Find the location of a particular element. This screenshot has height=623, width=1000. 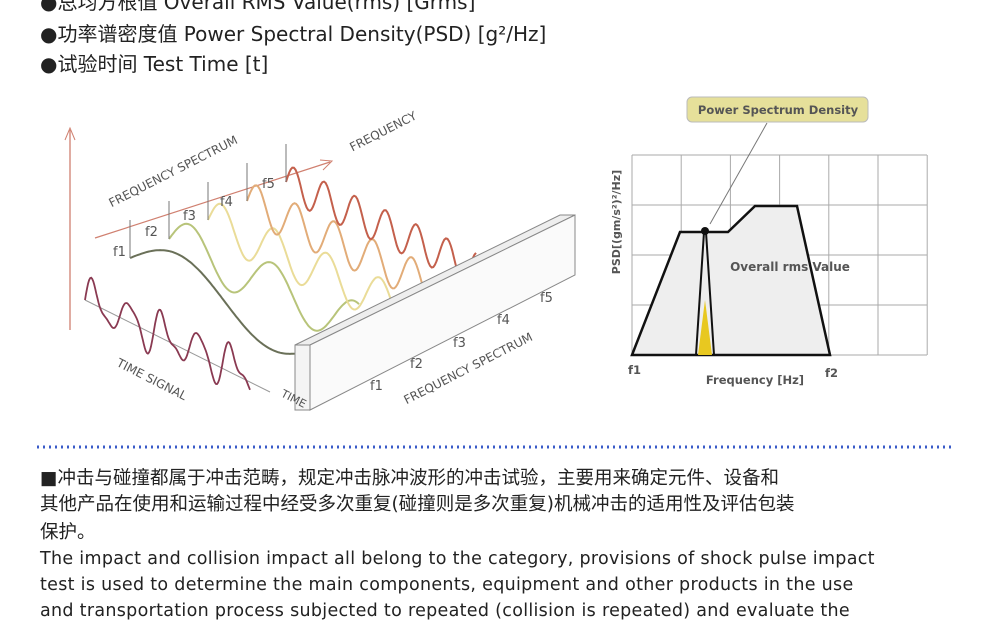

paragraph-line: 保护。 is located at coordinates (68, 532).